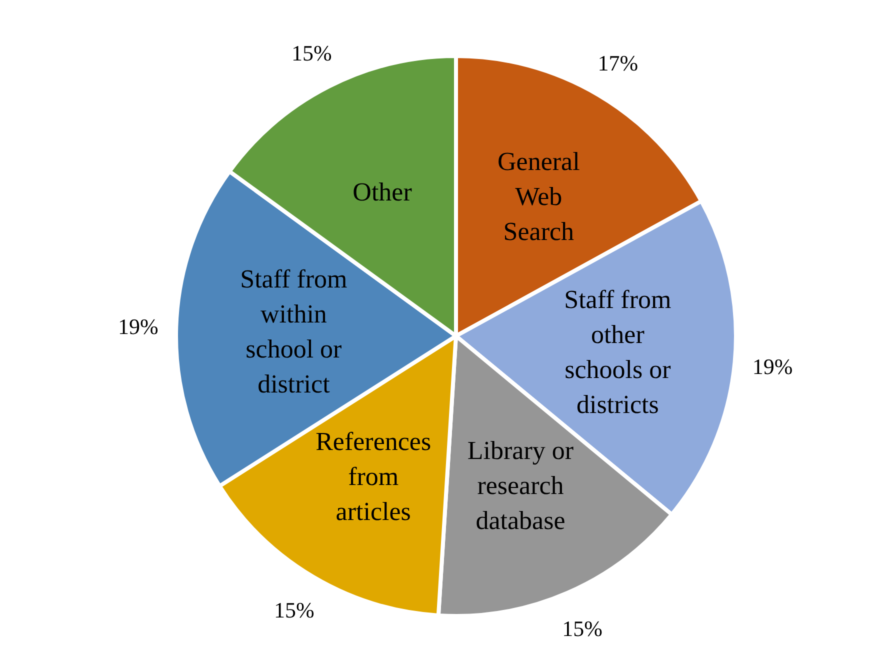  I want to click on data-label: 17%, so click(618, 63).